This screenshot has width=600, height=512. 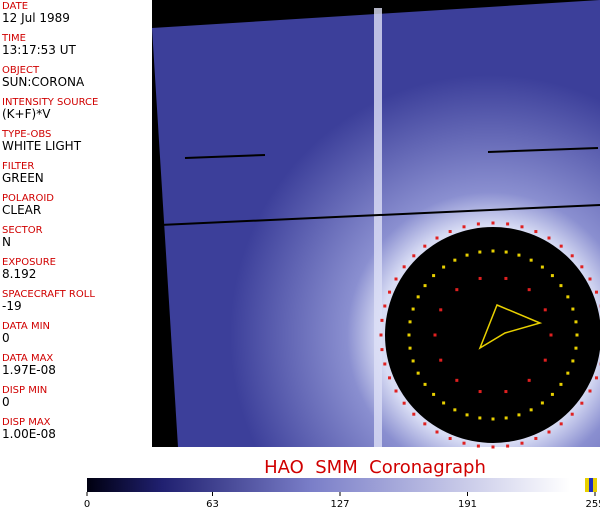 What do you see at coordinates (13, 38) in the screenshot?
I see `field-label: TIME` at bounding box center [13, 38].